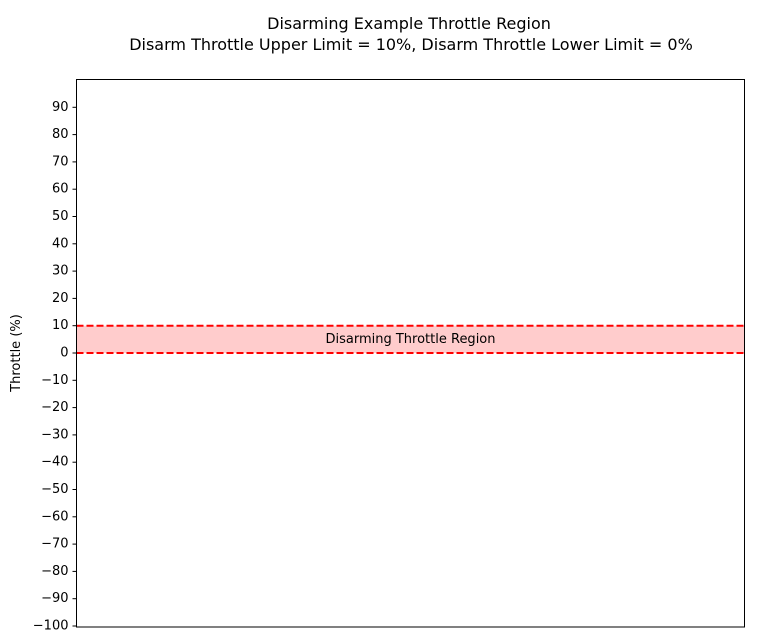  Describe the element at coordinates (54, 407) in the screenshot. I see `y-tick-label: −20` at that location.